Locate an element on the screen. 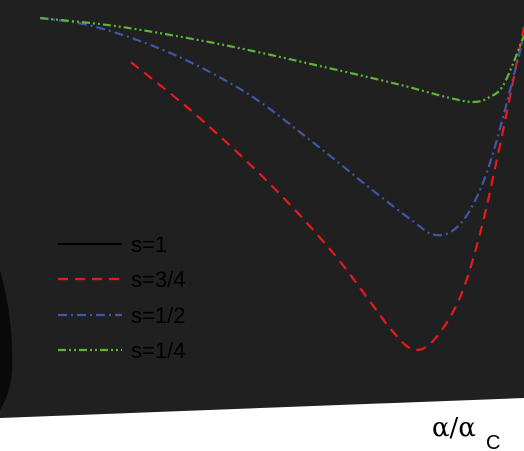 The height and width of the screenshot is (451, 524). legend: s=1 s=3/4 s=1/2 s=1/4 is located at coordinates (121, 297).